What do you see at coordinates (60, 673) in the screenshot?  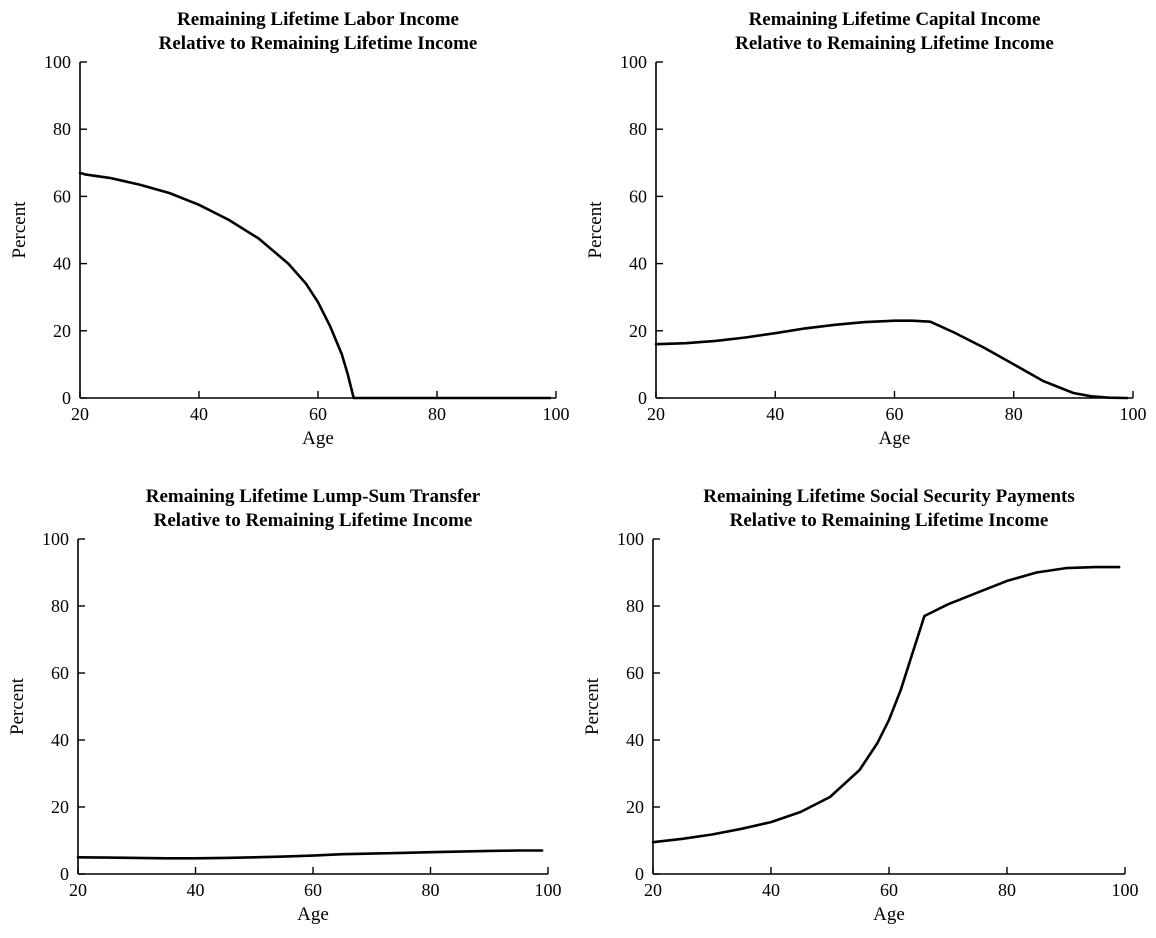 I see `panel-lump-sum-transfer-y-tick-label: 60` at bounding box center [60, 673].